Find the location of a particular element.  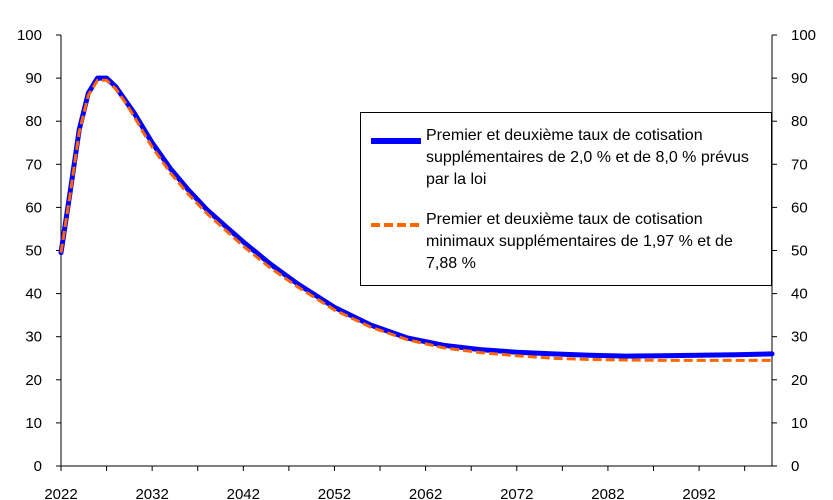

y-tick-label-right: 70 is located at coordinates (799, 164).